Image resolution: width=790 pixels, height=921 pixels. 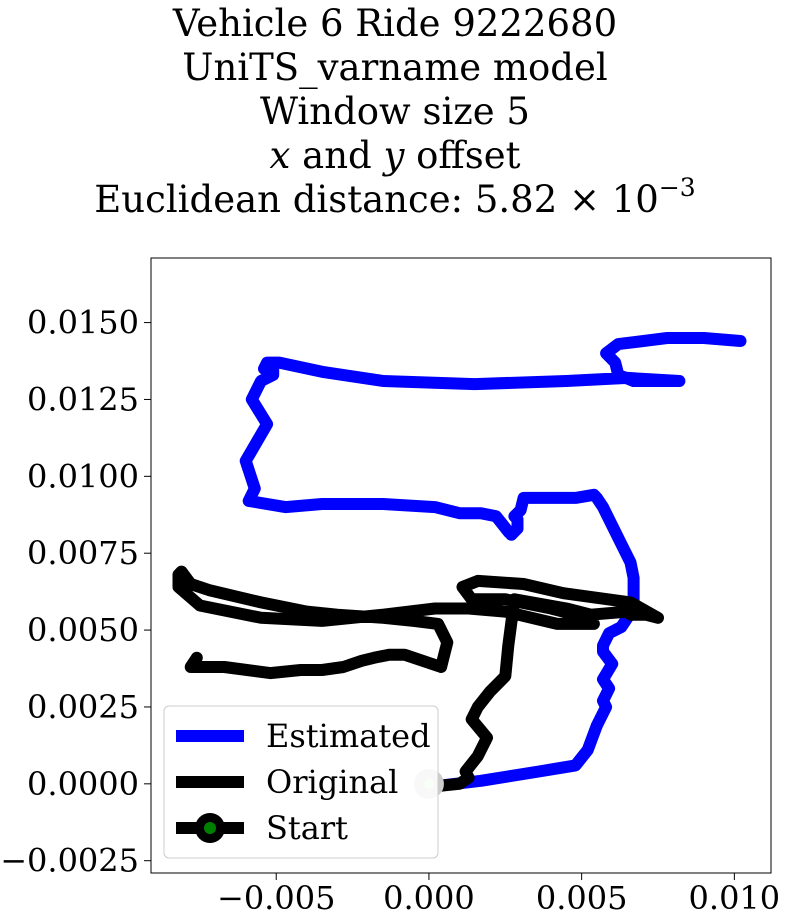 I want to click on legend-item-original: Original, so click(x=287, y=782).